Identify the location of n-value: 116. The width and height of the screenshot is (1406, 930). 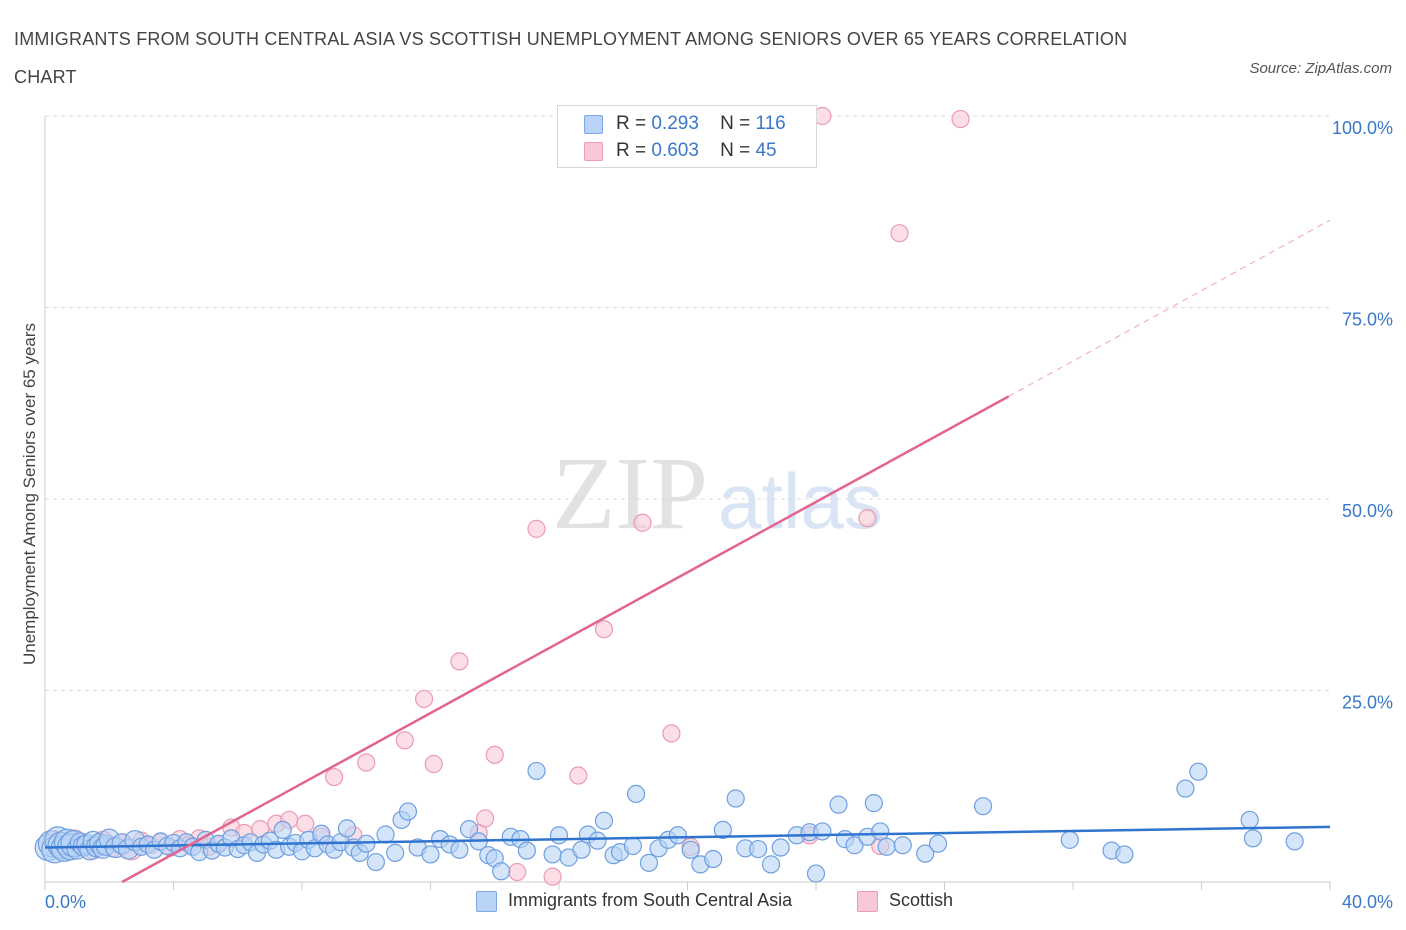
(770, 123).